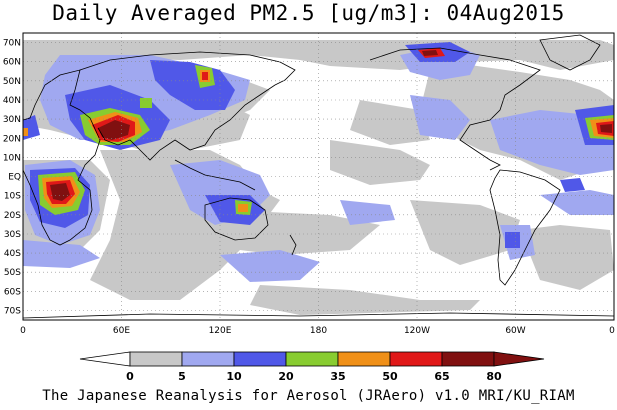 The image size is (617, 410). Describe the element at coordinates (220, 331) in the screenshot. I see `lon-label: 120E` at that location.